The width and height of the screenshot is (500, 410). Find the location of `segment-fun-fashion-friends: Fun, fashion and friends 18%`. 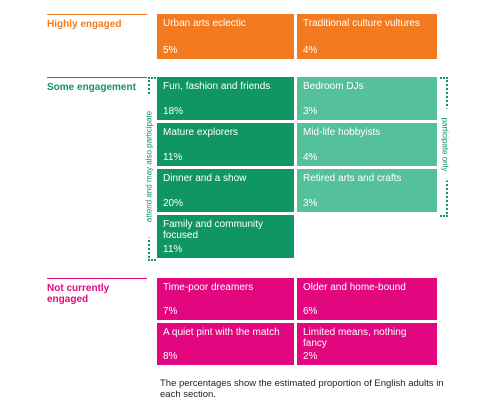

segment-fun-fashion-friends: Fun, fashion and friends 18% is located at coordinates (225, 98).